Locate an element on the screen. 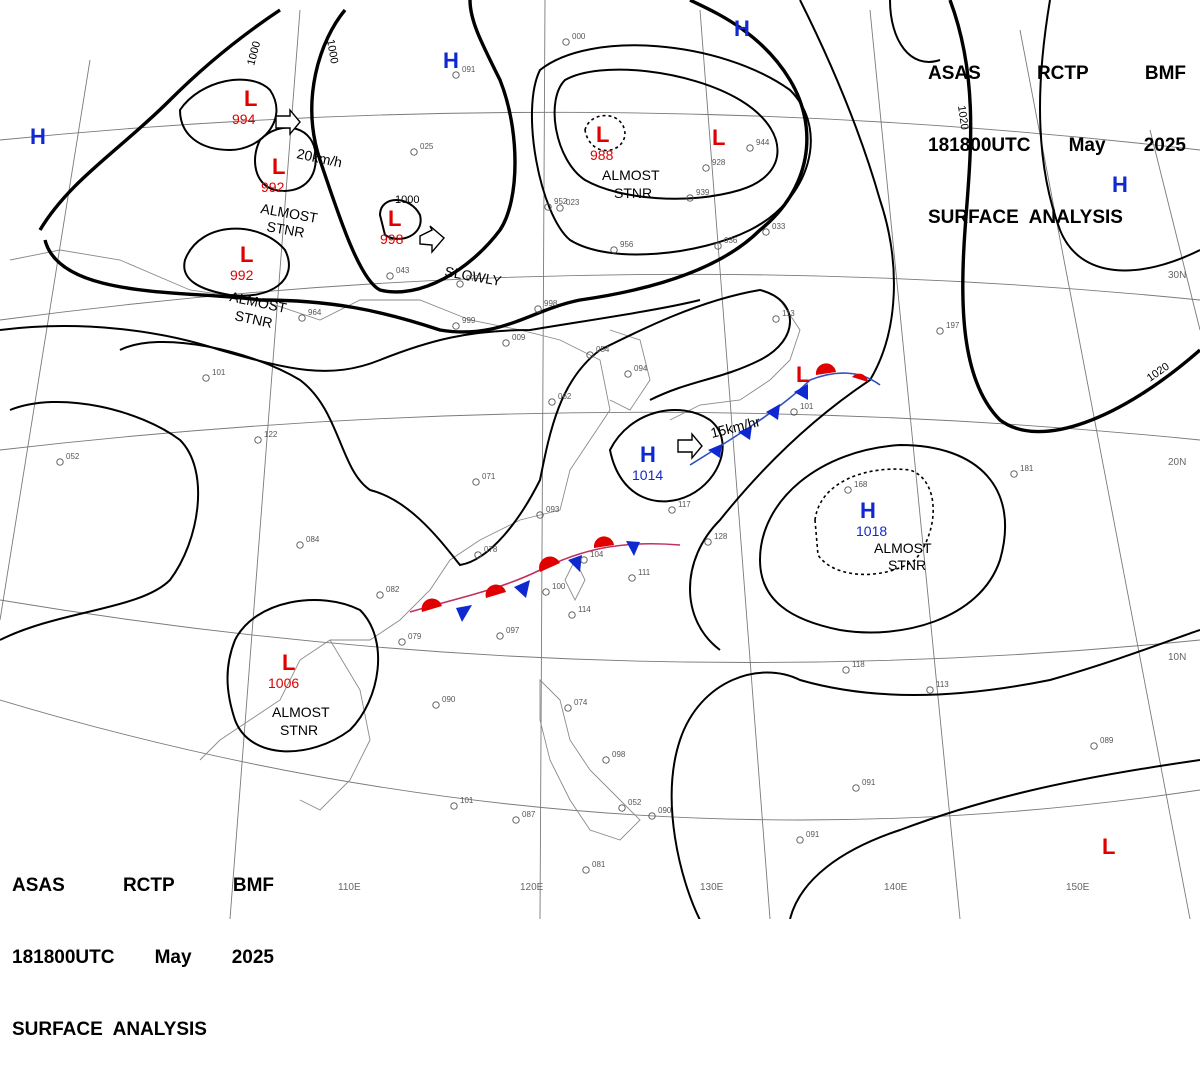  isobar-1020-ring is located at coordinates (1074, 217).